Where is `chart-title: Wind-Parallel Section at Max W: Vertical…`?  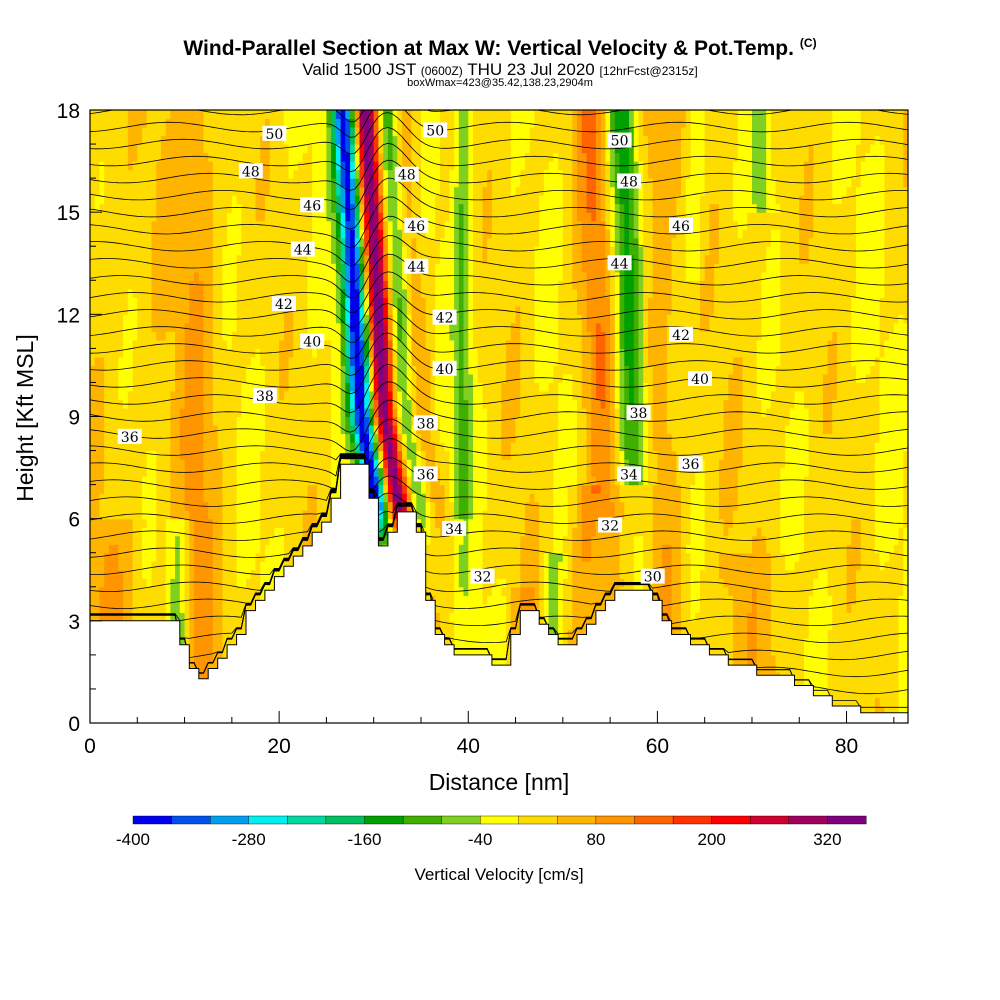
chart-title: Wind-Parallel Section at Max W: Vertical… is located at coordinates (500, 48).